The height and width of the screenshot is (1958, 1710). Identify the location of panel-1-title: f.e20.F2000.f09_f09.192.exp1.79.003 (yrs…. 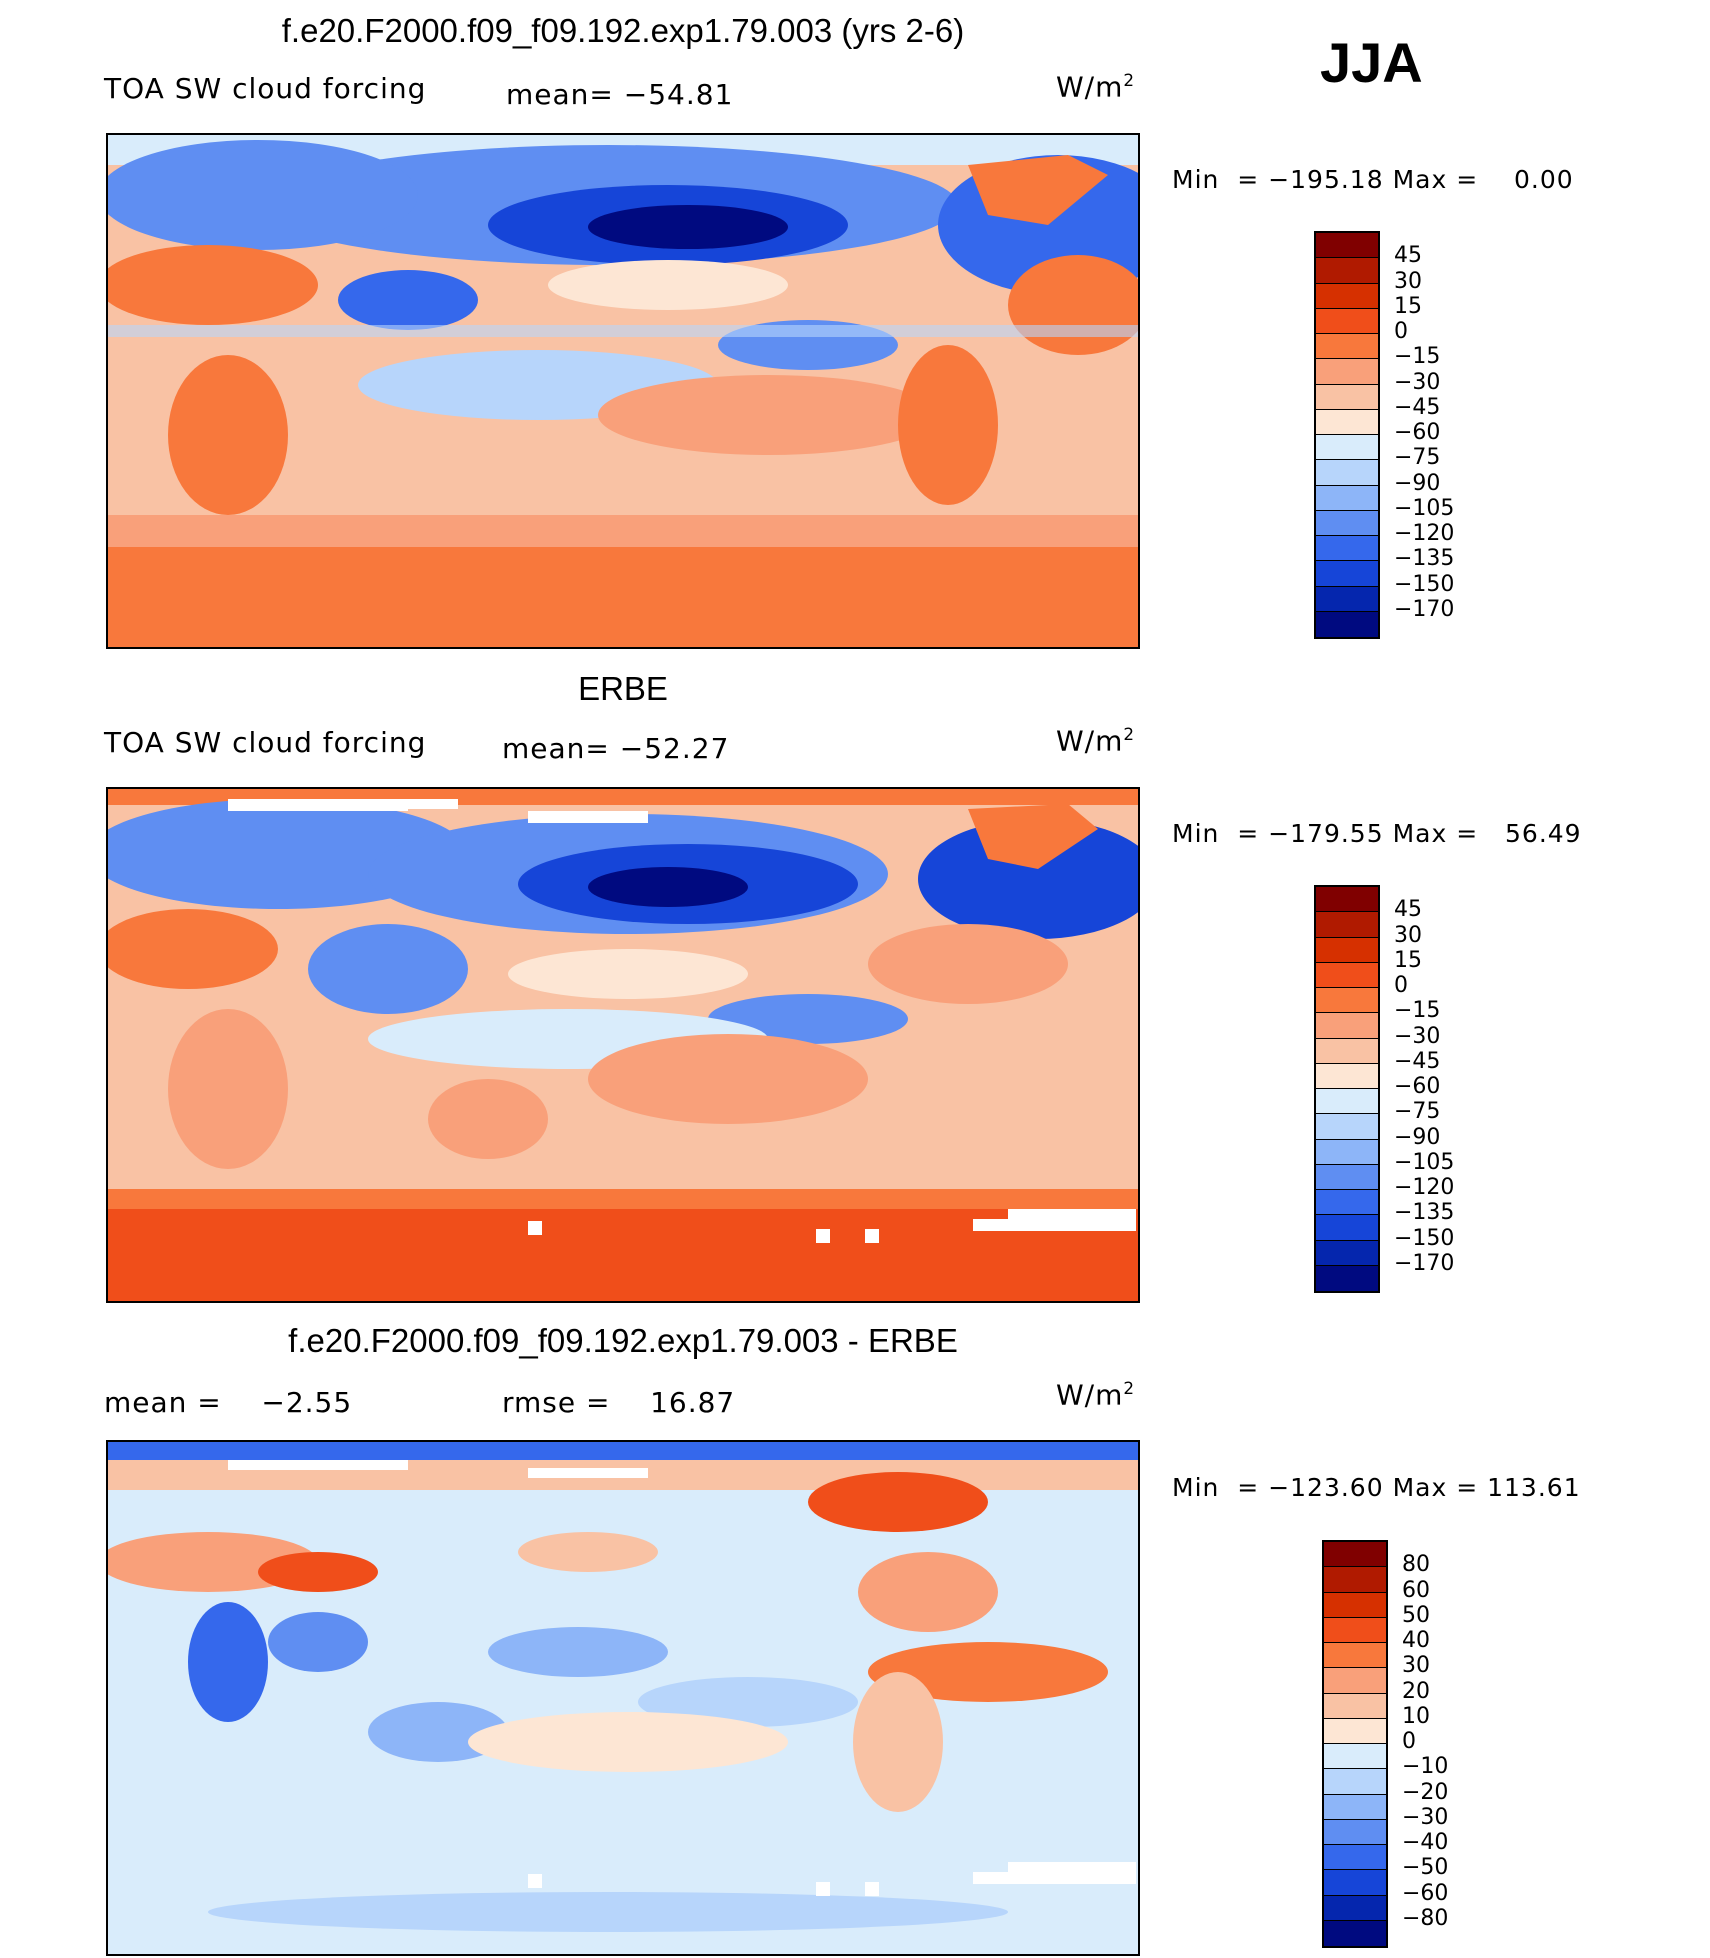
(623, 30).